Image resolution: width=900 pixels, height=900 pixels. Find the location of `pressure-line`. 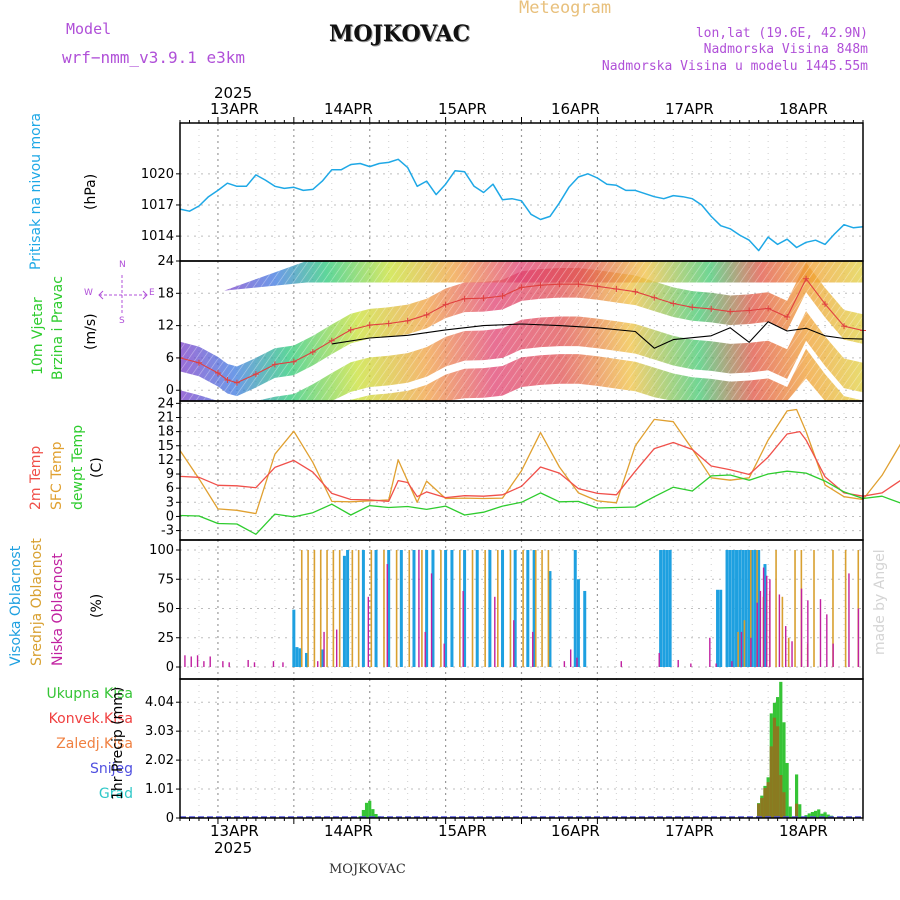

pressure-line is located at coordinates (521, 205).